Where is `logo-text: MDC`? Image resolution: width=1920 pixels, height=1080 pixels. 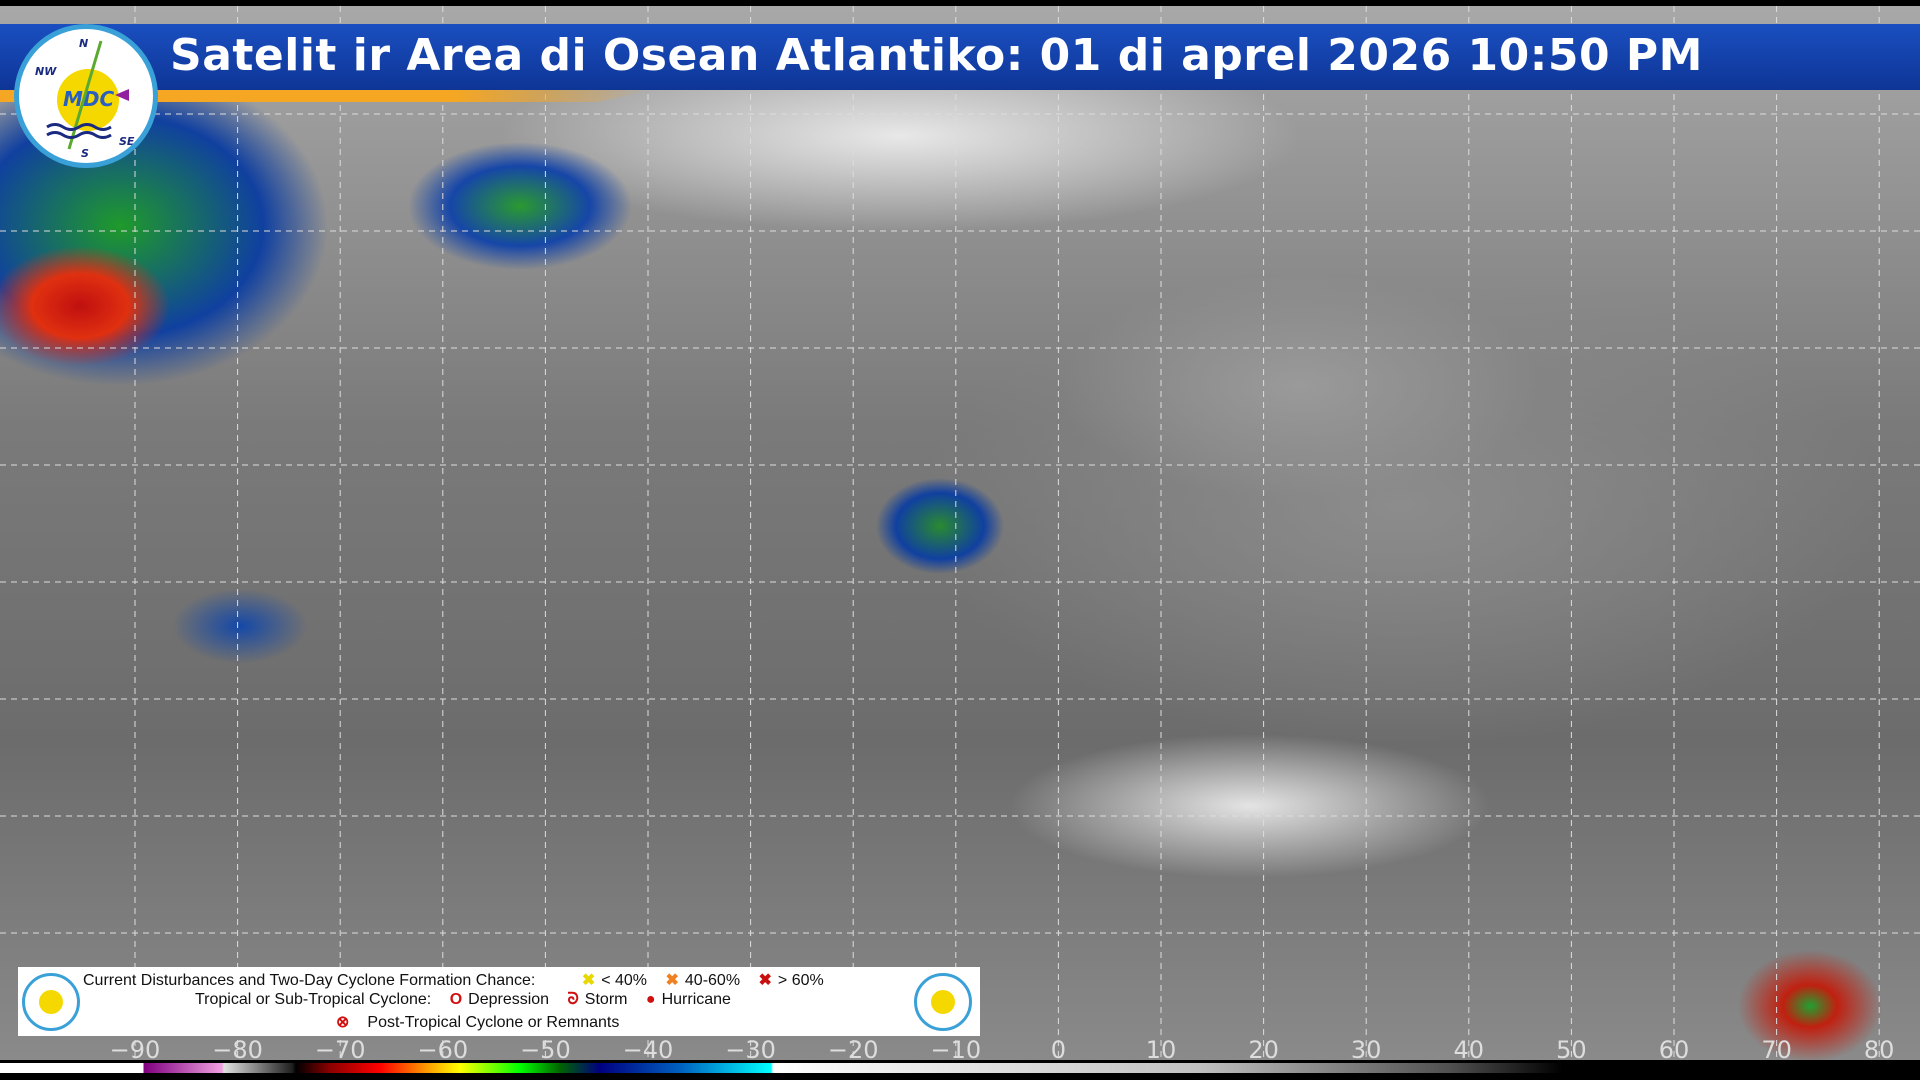
logo-text: MDC is located at coordinates (89, 99).